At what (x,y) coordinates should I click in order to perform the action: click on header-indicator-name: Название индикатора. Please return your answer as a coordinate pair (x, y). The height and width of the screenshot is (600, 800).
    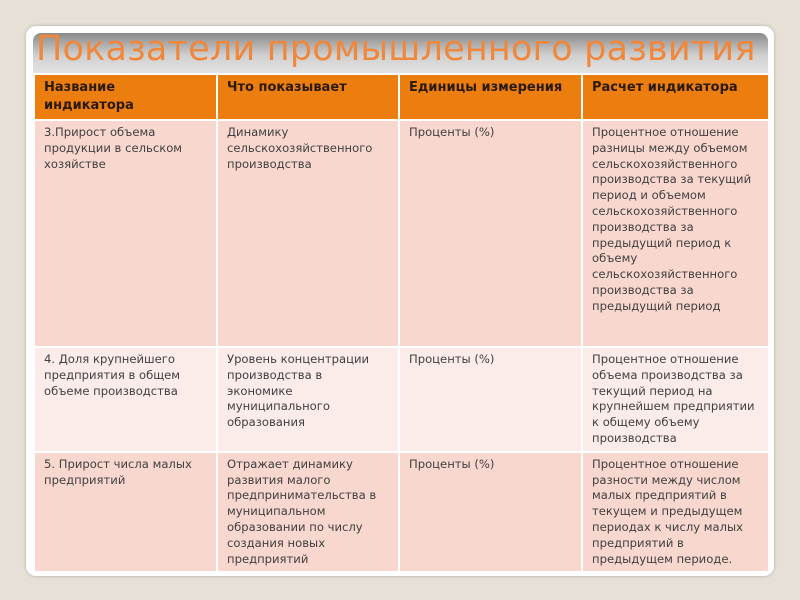
    Looking at the image, I should click on (125, 97).